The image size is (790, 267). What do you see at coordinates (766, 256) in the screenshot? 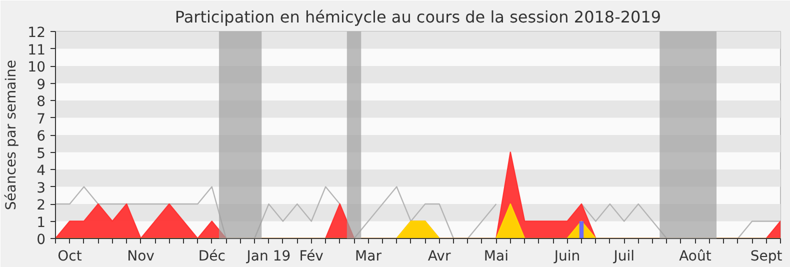
I see `x-tick-label: Sept` at bounding box center [766, 256].